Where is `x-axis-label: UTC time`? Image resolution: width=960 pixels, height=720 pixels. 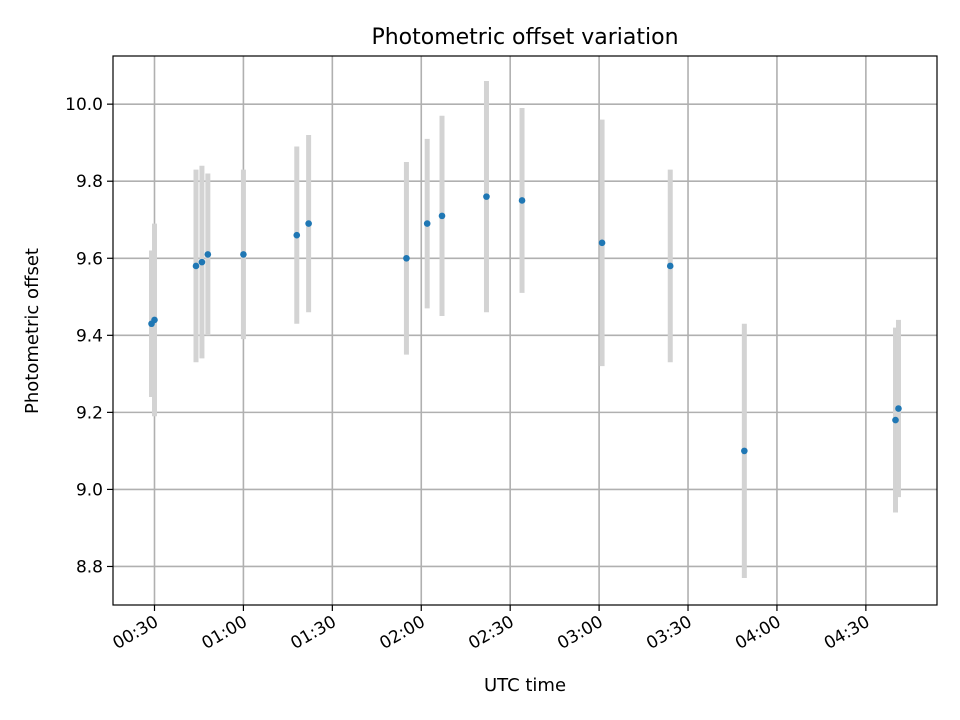 x-axis-label: UTC time is located at coordinates (525, 685).